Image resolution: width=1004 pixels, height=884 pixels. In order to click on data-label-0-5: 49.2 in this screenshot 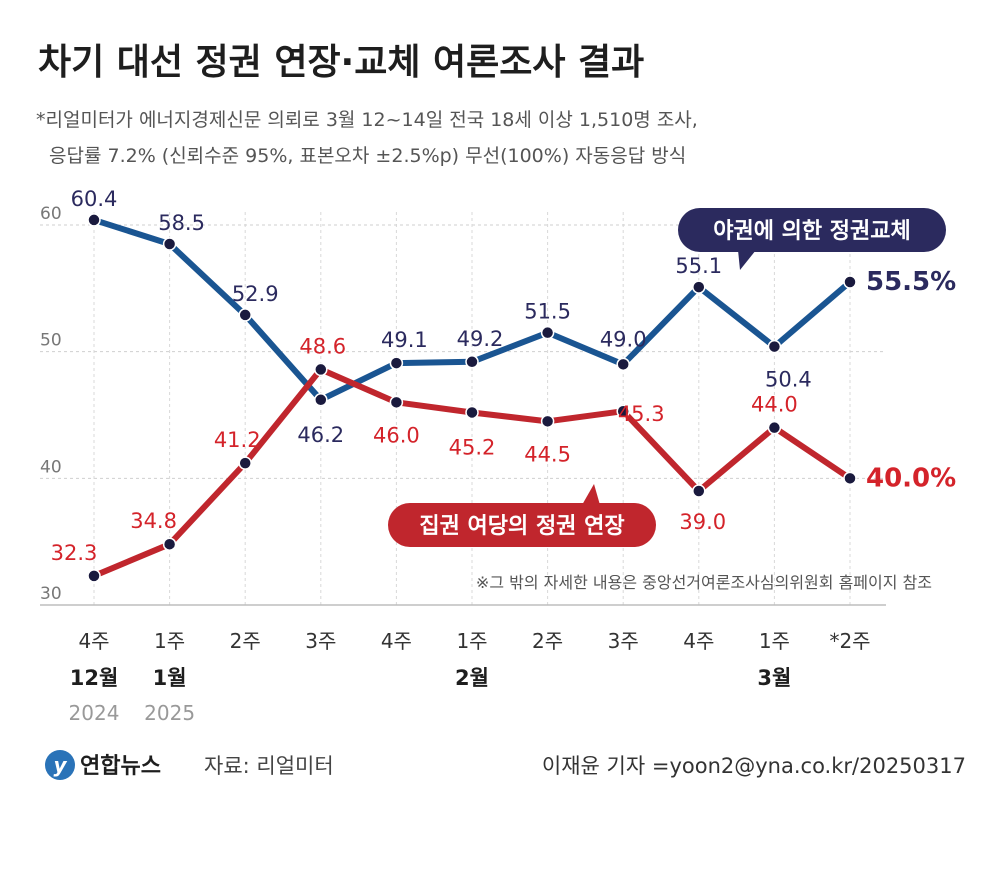, I will do `click(480, 339)`.